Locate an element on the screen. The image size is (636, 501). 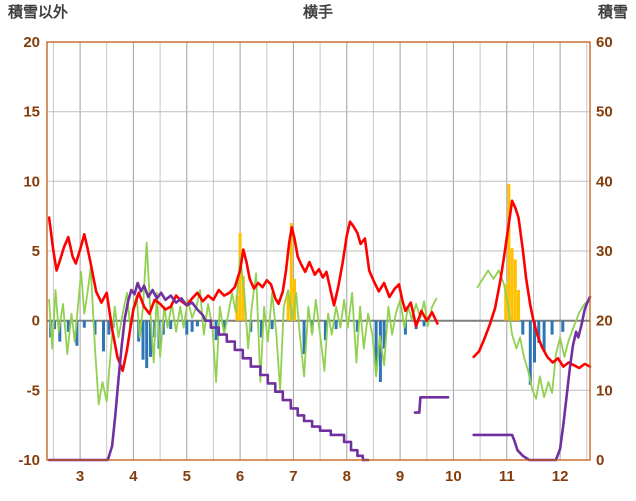
svg-text: 7 is located at coordinates (293, 476).